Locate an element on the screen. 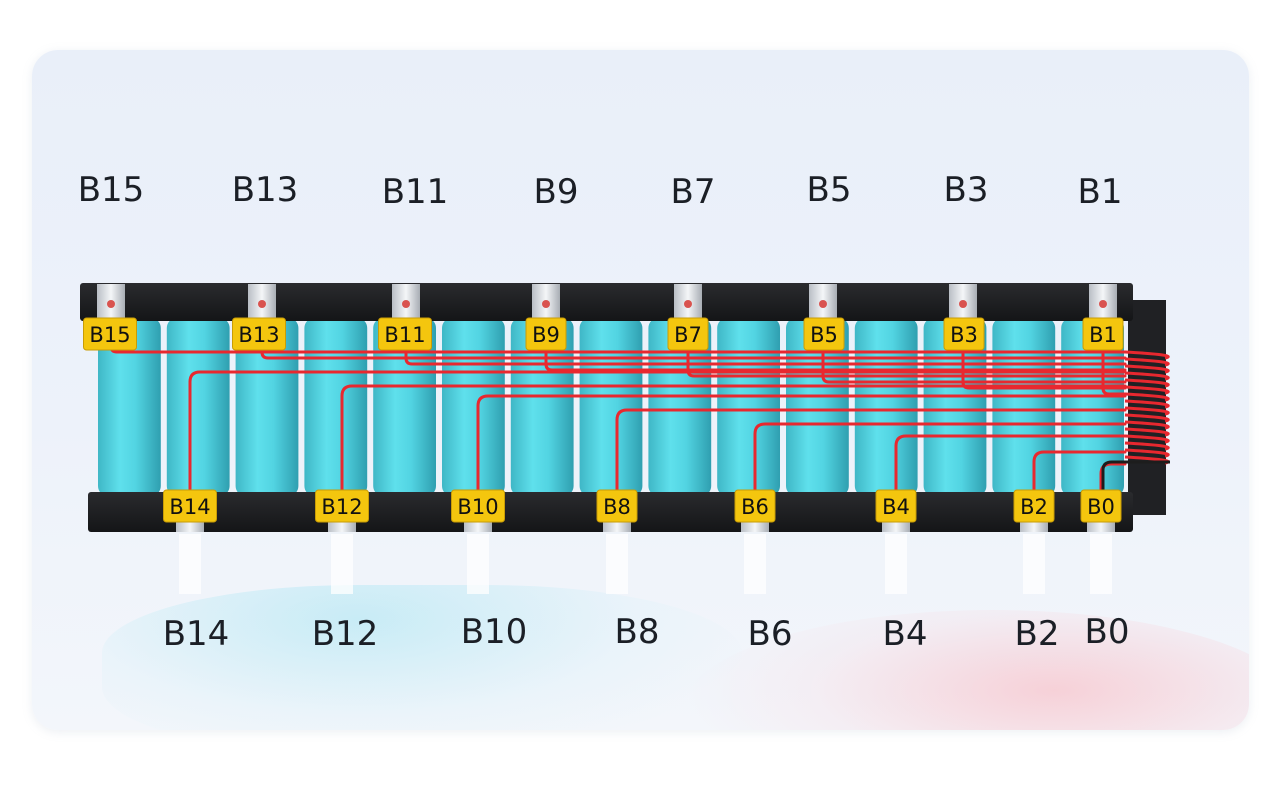 This screenshot has width=1280, height=793. tag-b10: B10 is located at coordinates (478, 506).